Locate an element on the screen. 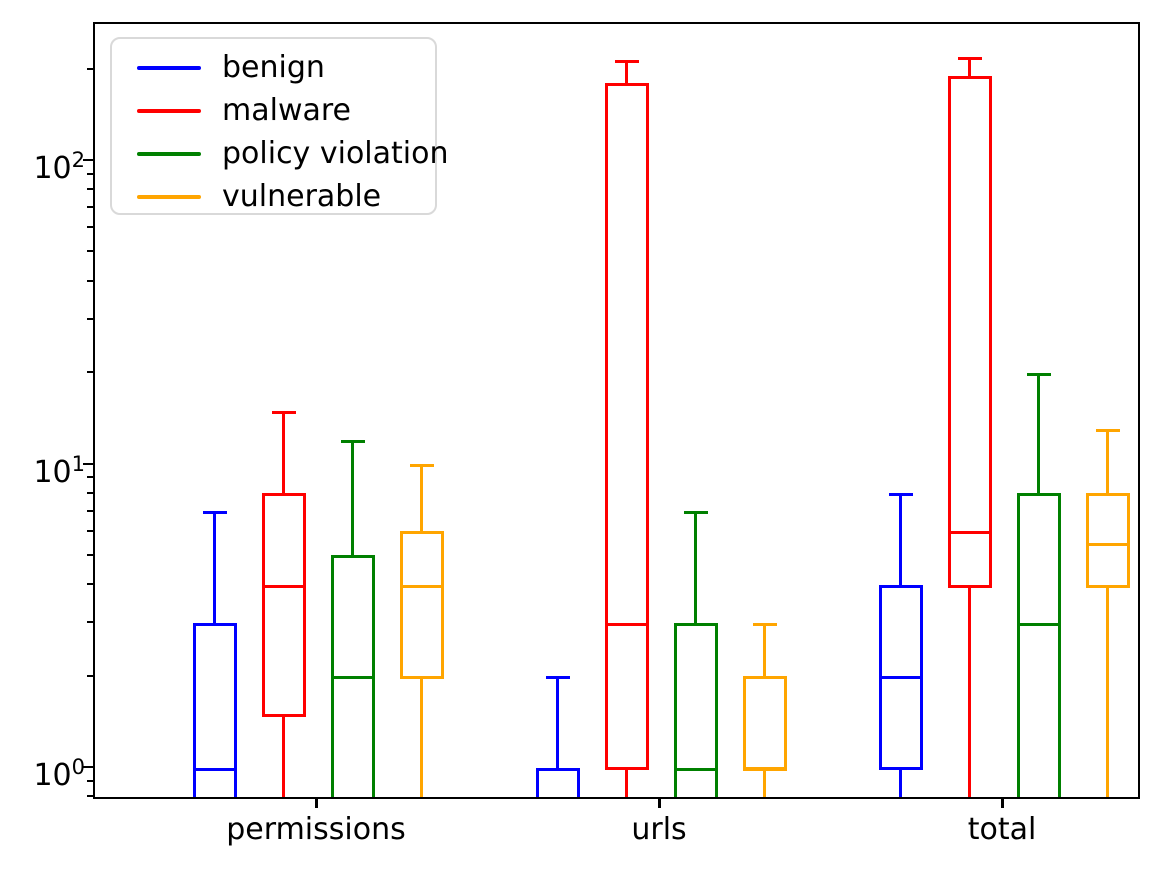 This screenshot has width=1161, height=870. median-vulnerable-total is located at coordinates (1107, 544).